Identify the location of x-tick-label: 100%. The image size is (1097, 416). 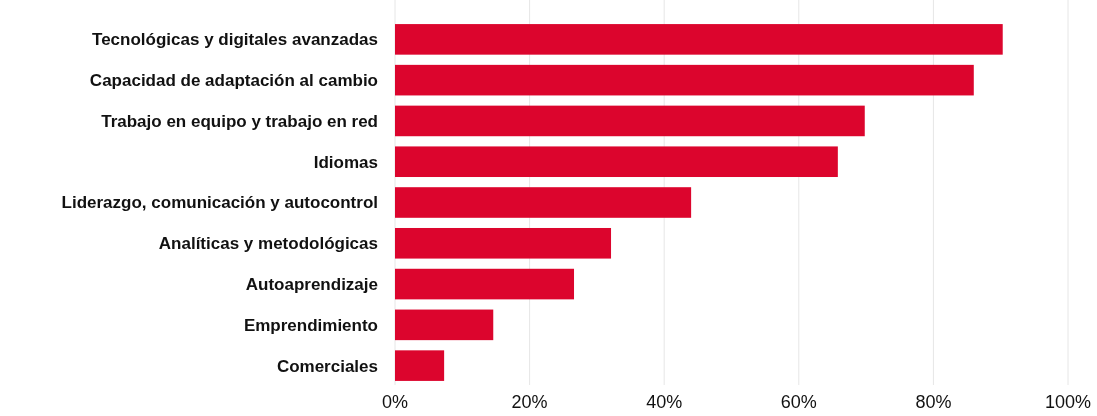
(1068, 402).